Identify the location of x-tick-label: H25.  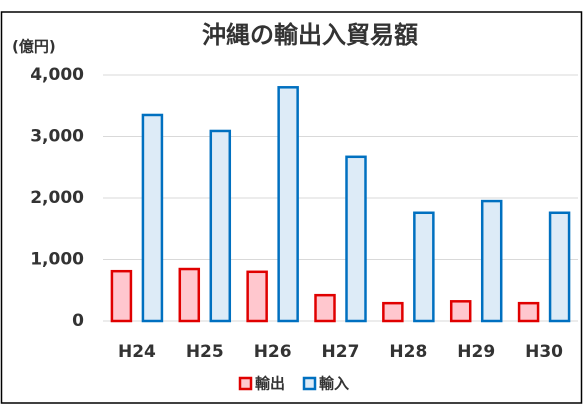
(205, 352).